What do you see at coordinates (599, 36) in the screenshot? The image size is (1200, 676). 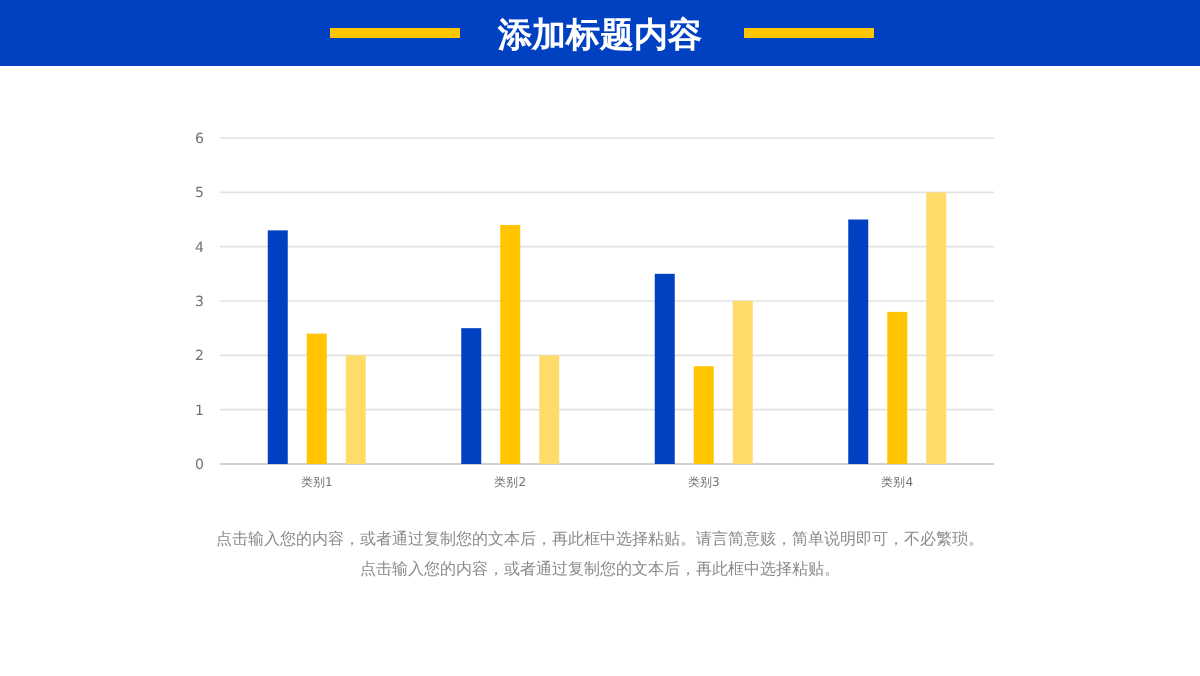 I see `chart-title: 添加标题内容` at bounding box center [599, 36].